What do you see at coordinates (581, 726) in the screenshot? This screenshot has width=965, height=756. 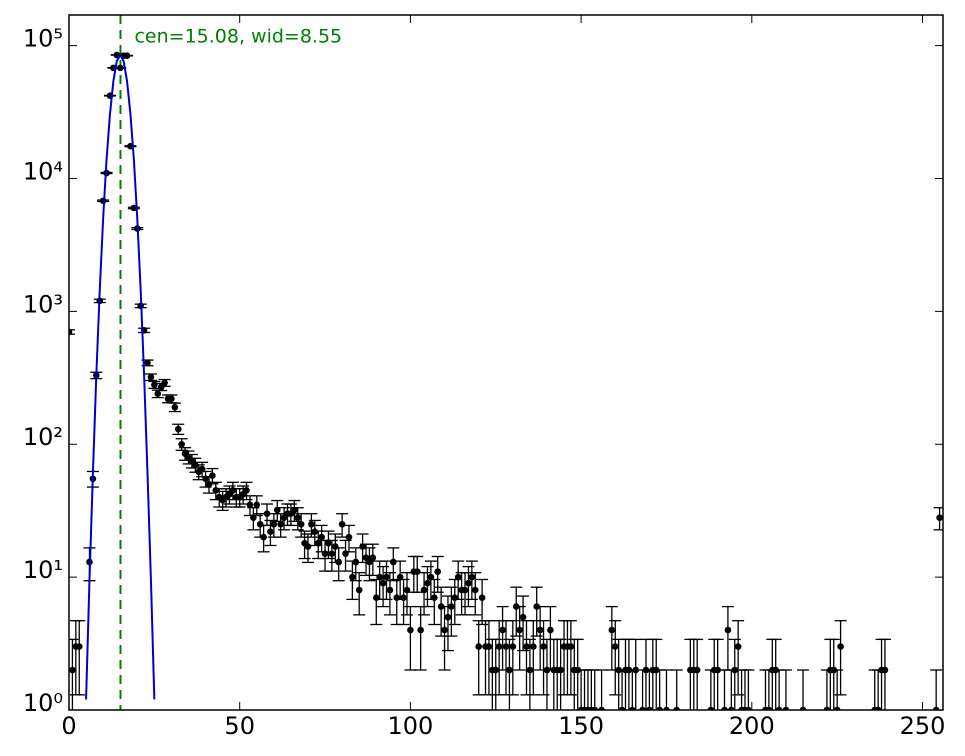 I see `x-tick-label: 150` at bounding box center [581, 726].